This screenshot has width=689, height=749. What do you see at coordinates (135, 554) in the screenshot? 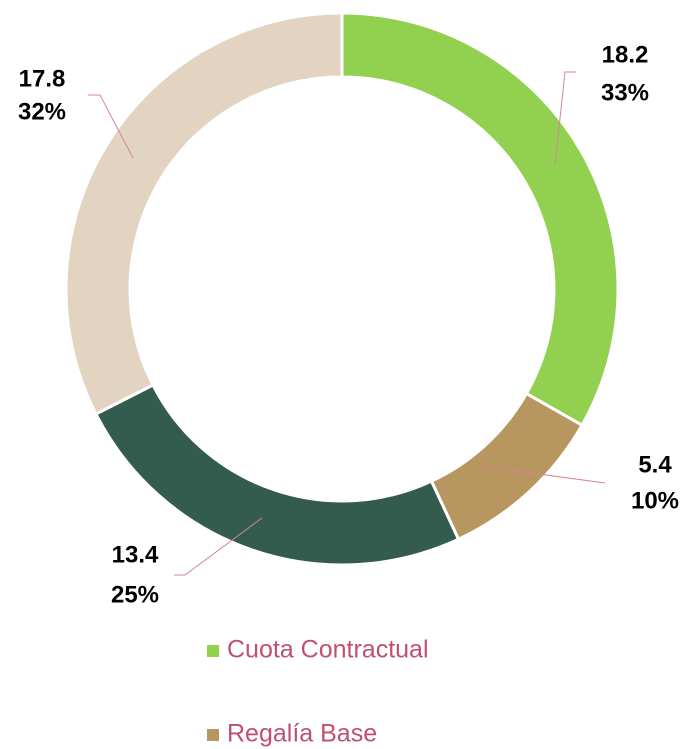
I see `data-label: 13.4` at bounding box center [135, 554].